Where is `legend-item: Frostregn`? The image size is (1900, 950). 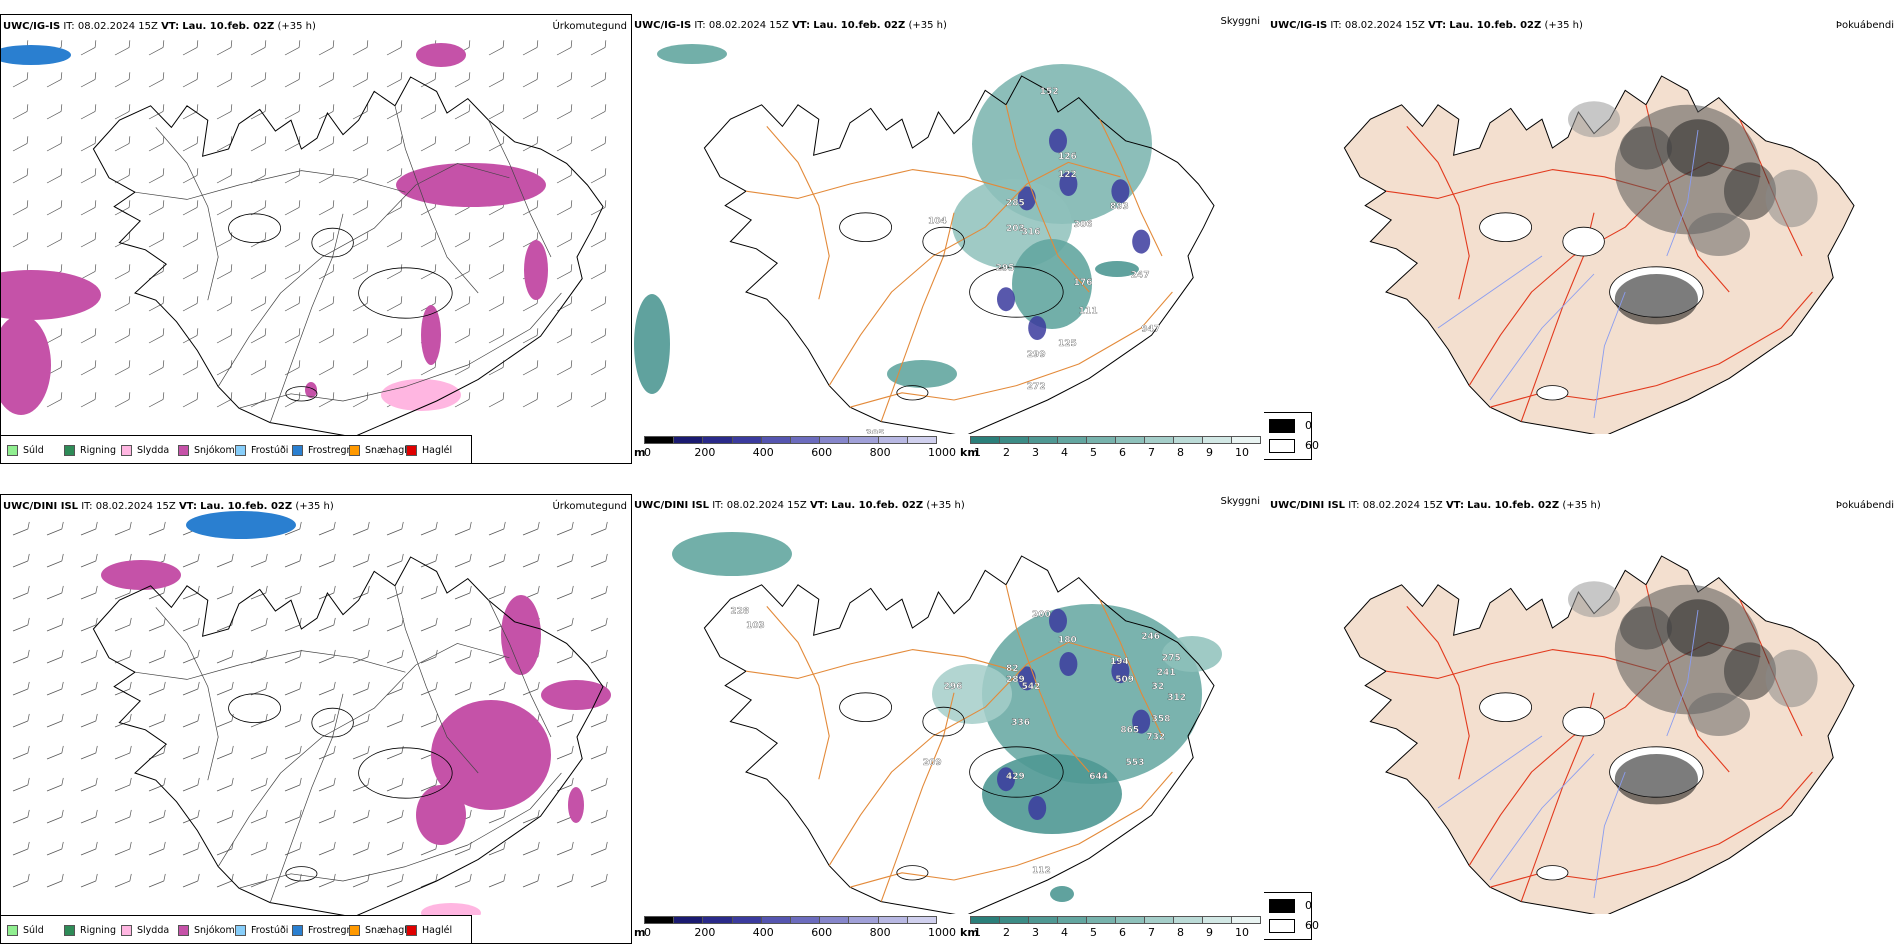 legend-item: Frostregn is located at coordinates (322, 450).